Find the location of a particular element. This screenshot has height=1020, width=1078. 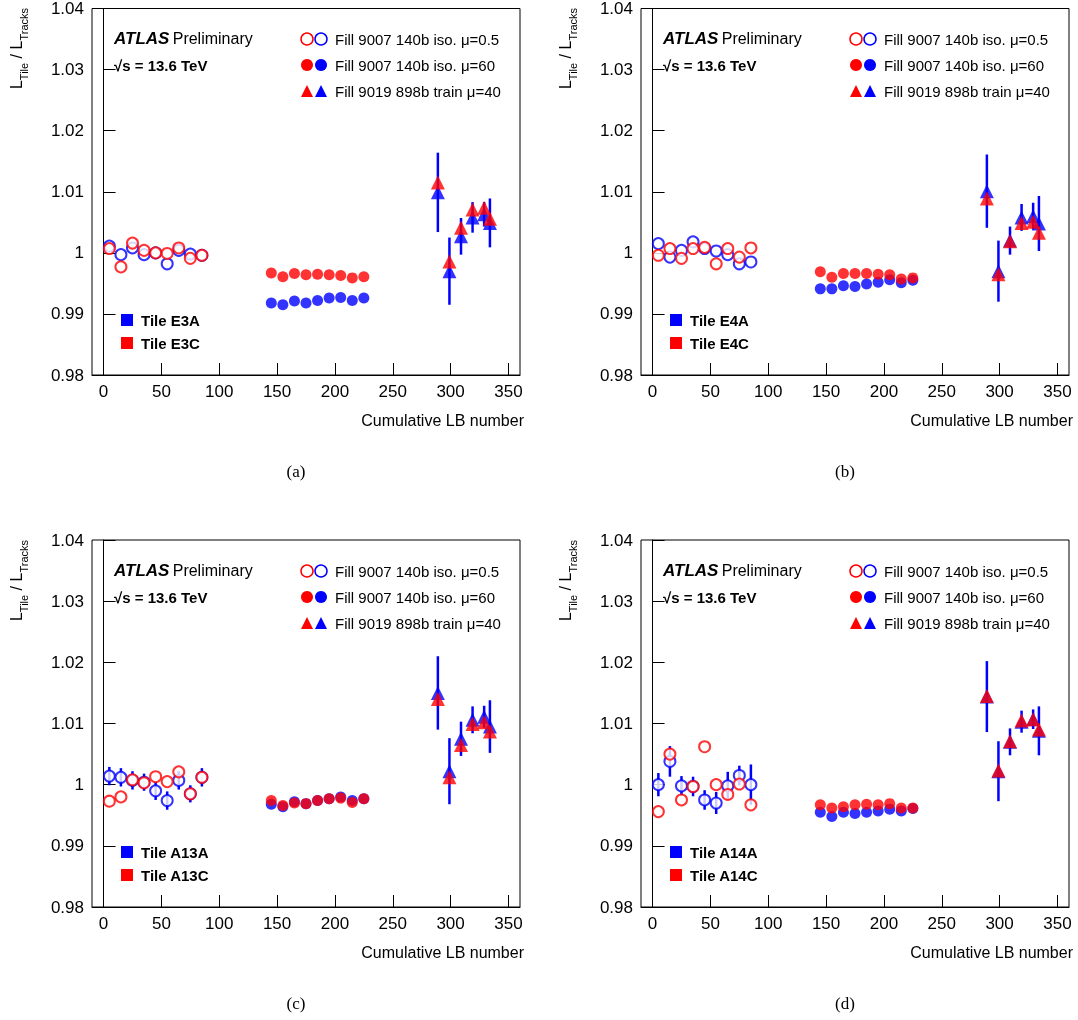

legend-label: Tile E4A is located at coordinates (720, 320).